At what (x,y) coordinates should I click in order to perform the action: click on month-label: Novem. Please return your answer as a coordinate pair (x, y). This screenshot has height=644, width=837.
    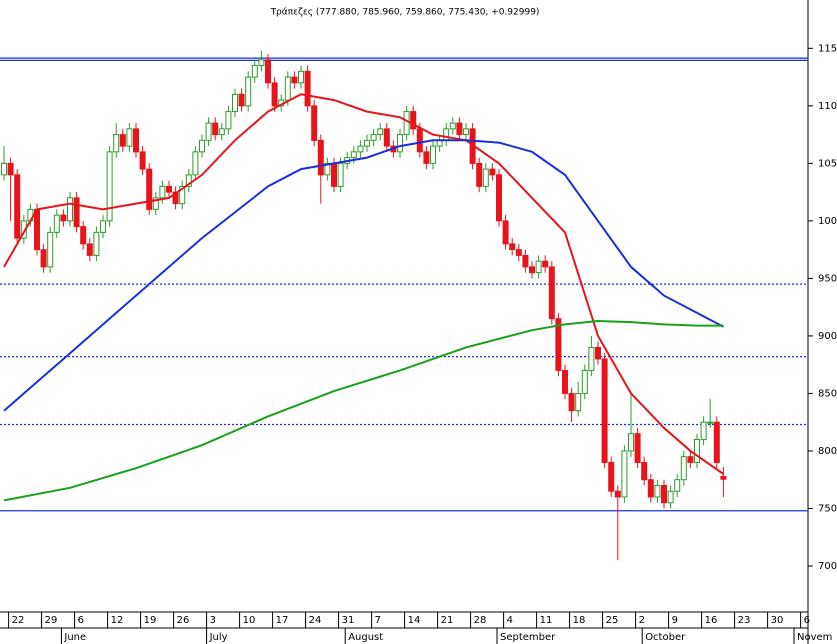
    Looking at the image, I should click on (814, 637).